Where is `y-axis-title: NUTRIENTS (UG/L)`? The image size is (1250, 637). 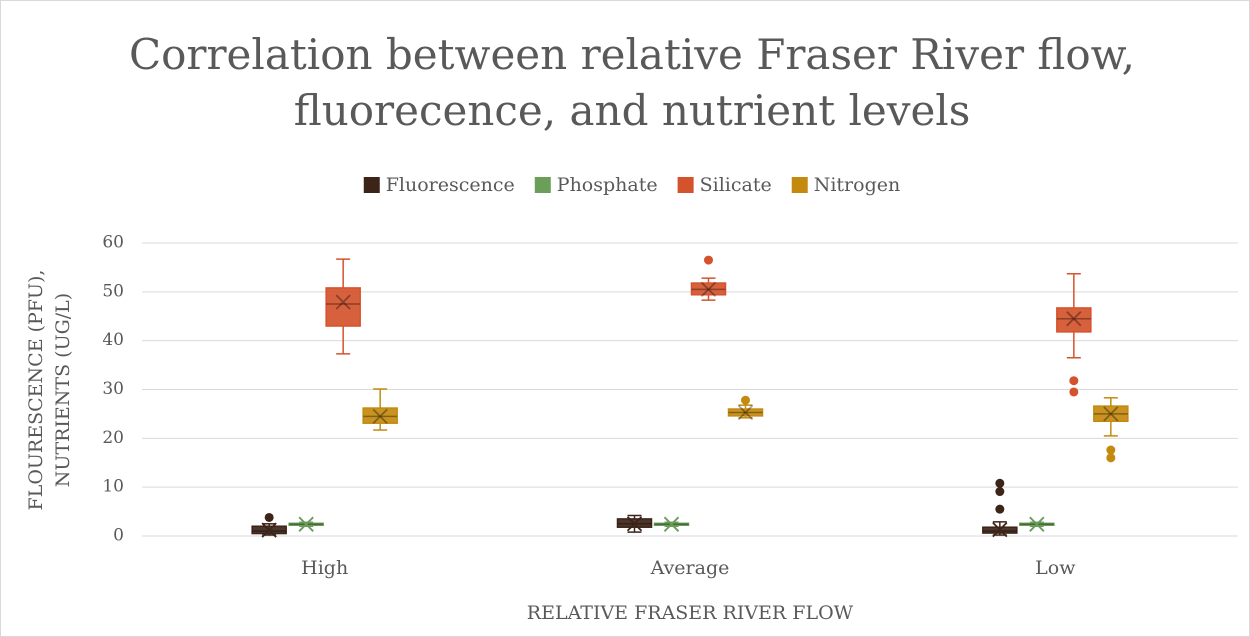 y-axis-title: NUTRIENTS (UG/L) is located at coordinates (63, 390).